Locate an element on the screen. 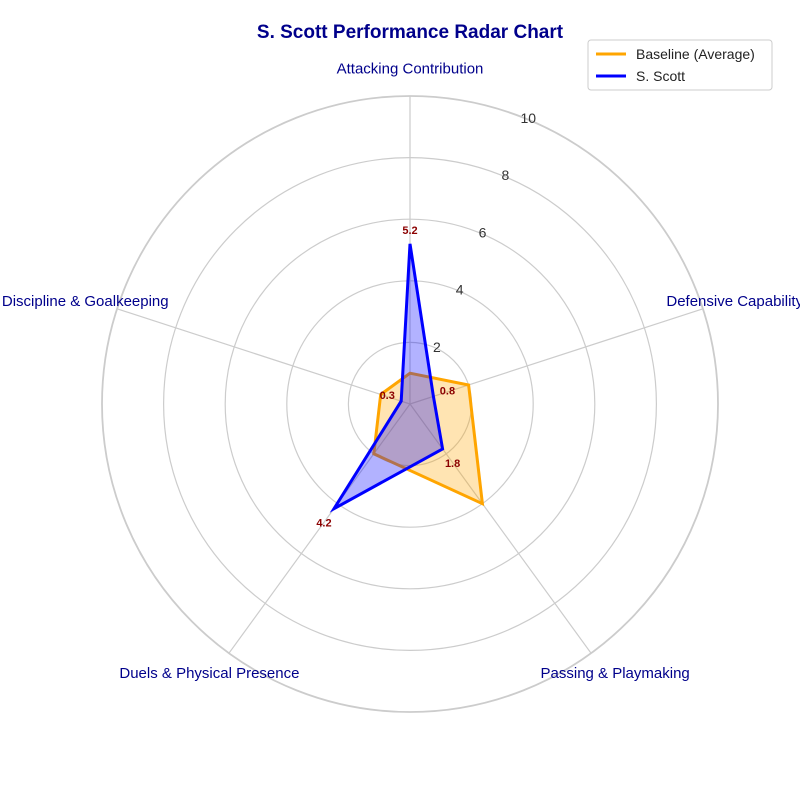 This screenshot has height=800, width=800. data-label: 1.8 is located at coordinates (452, 464).